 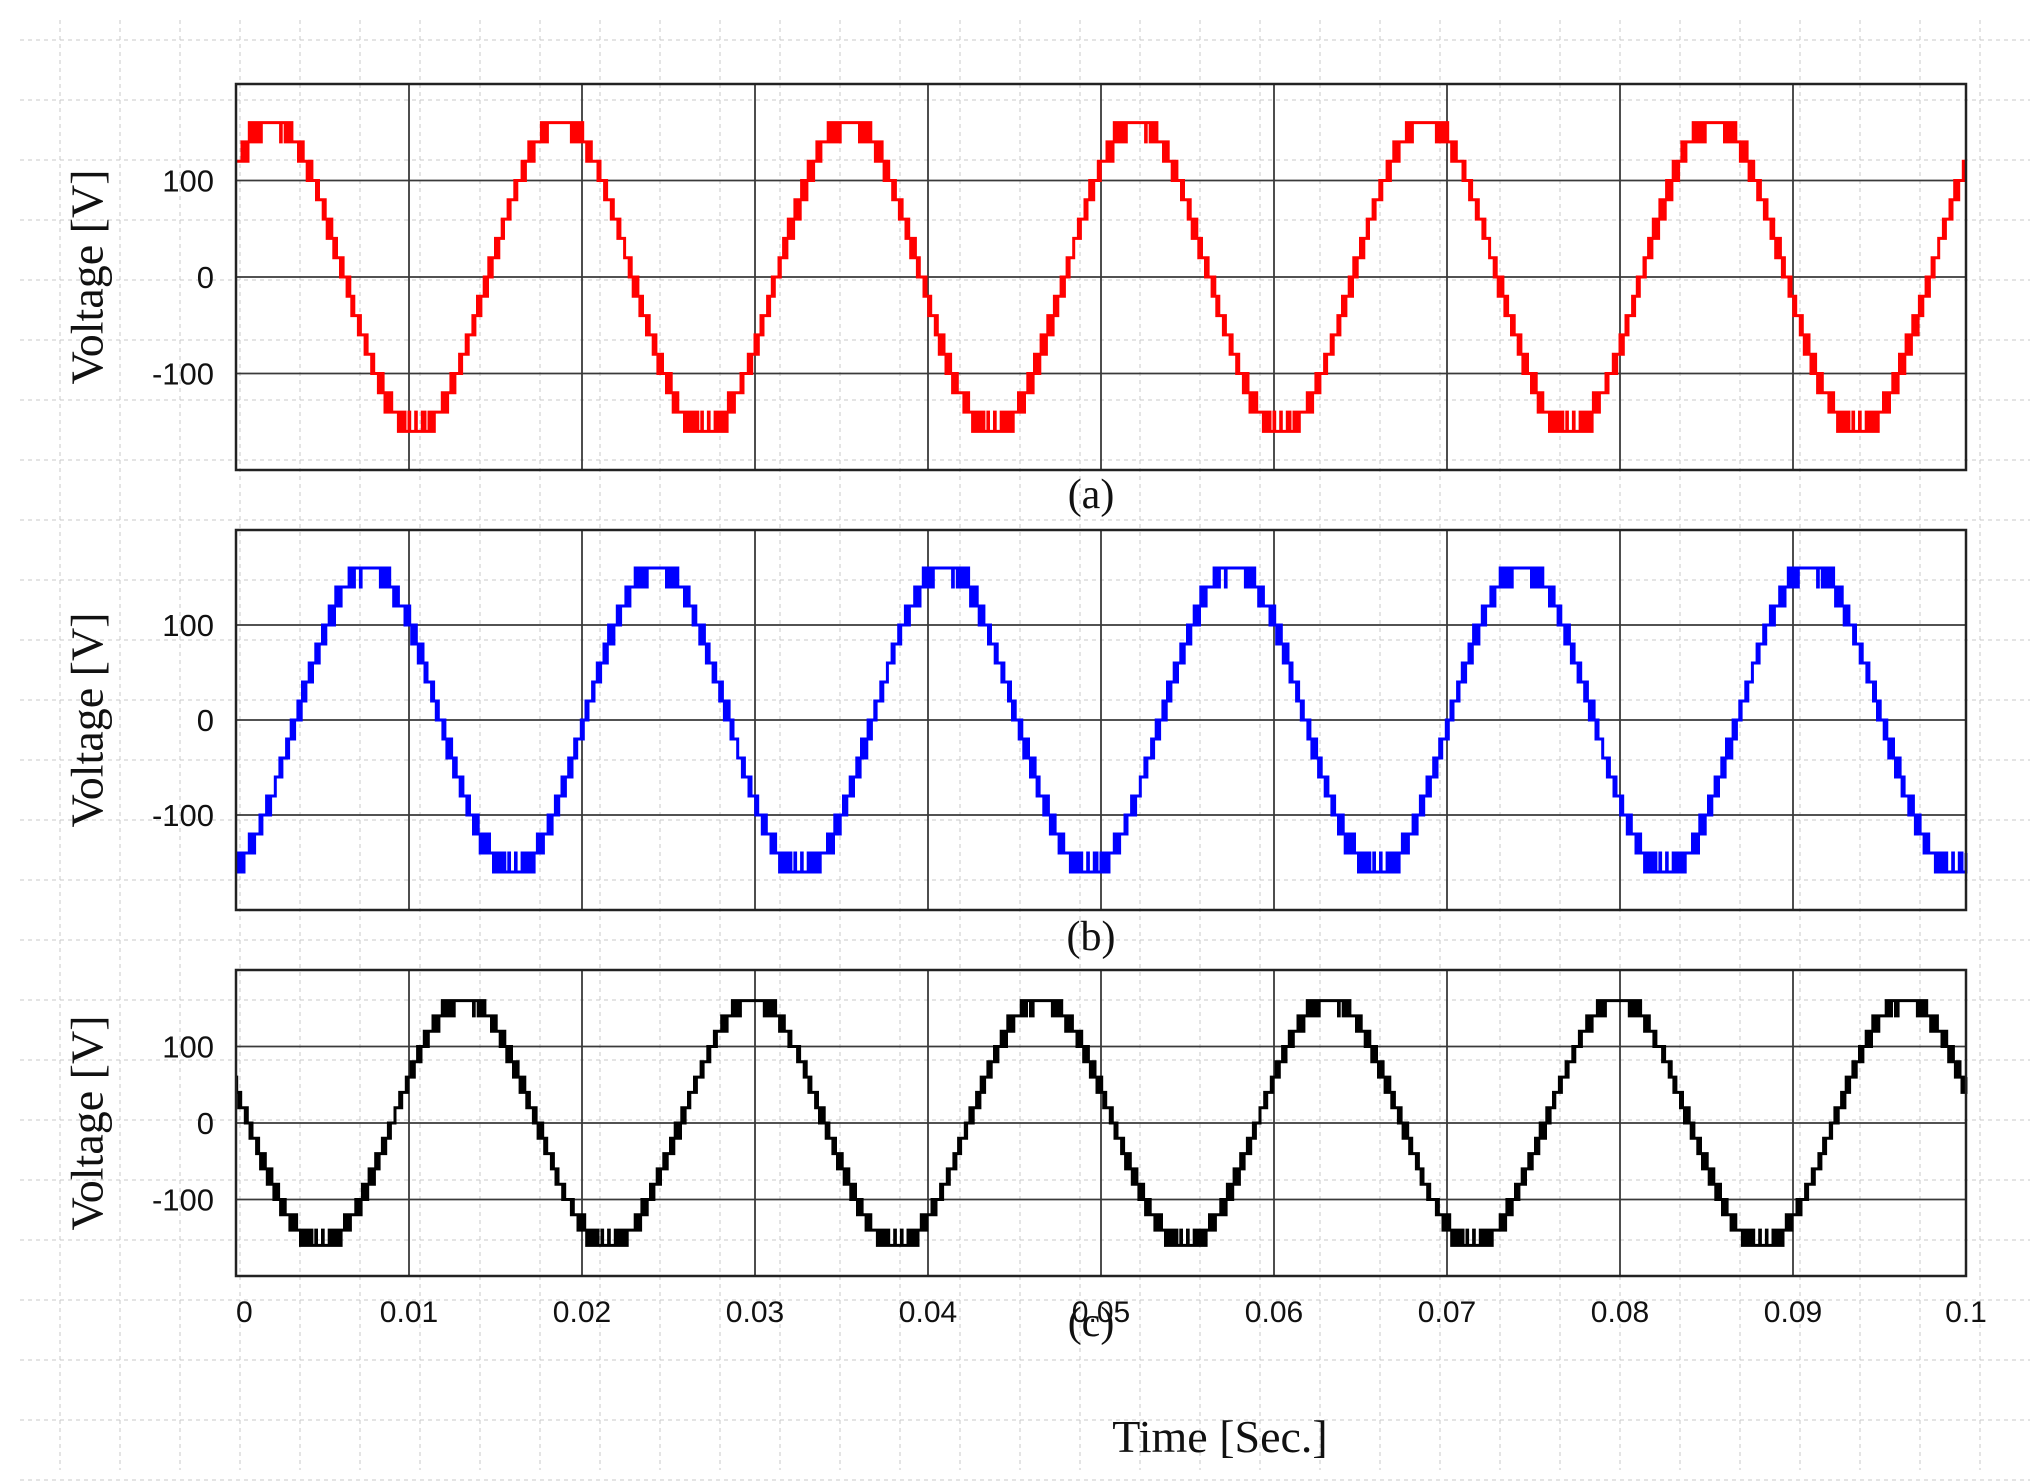 I want to click on x-tick-label: 0.1, so click(x=1966, y=1312).